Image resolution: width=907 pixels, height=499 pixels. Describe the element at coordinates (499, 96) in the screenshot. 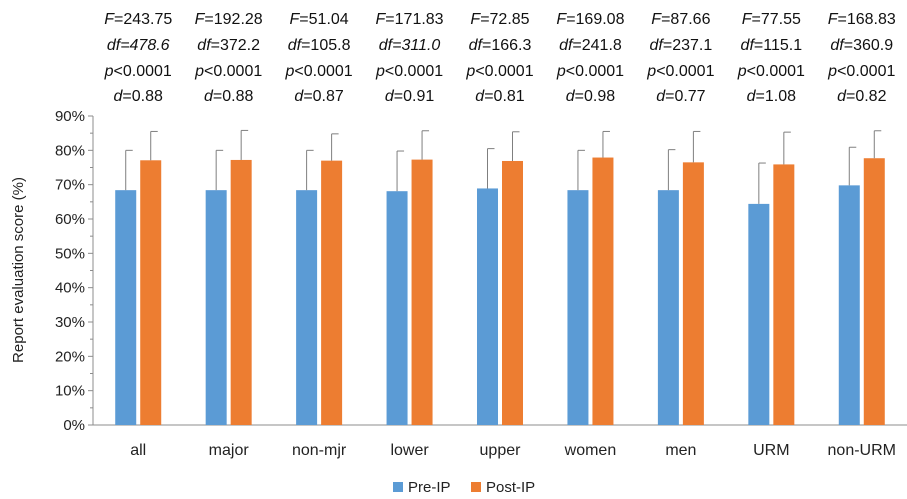

I see `stat-d-label: d=0.81` at that location.